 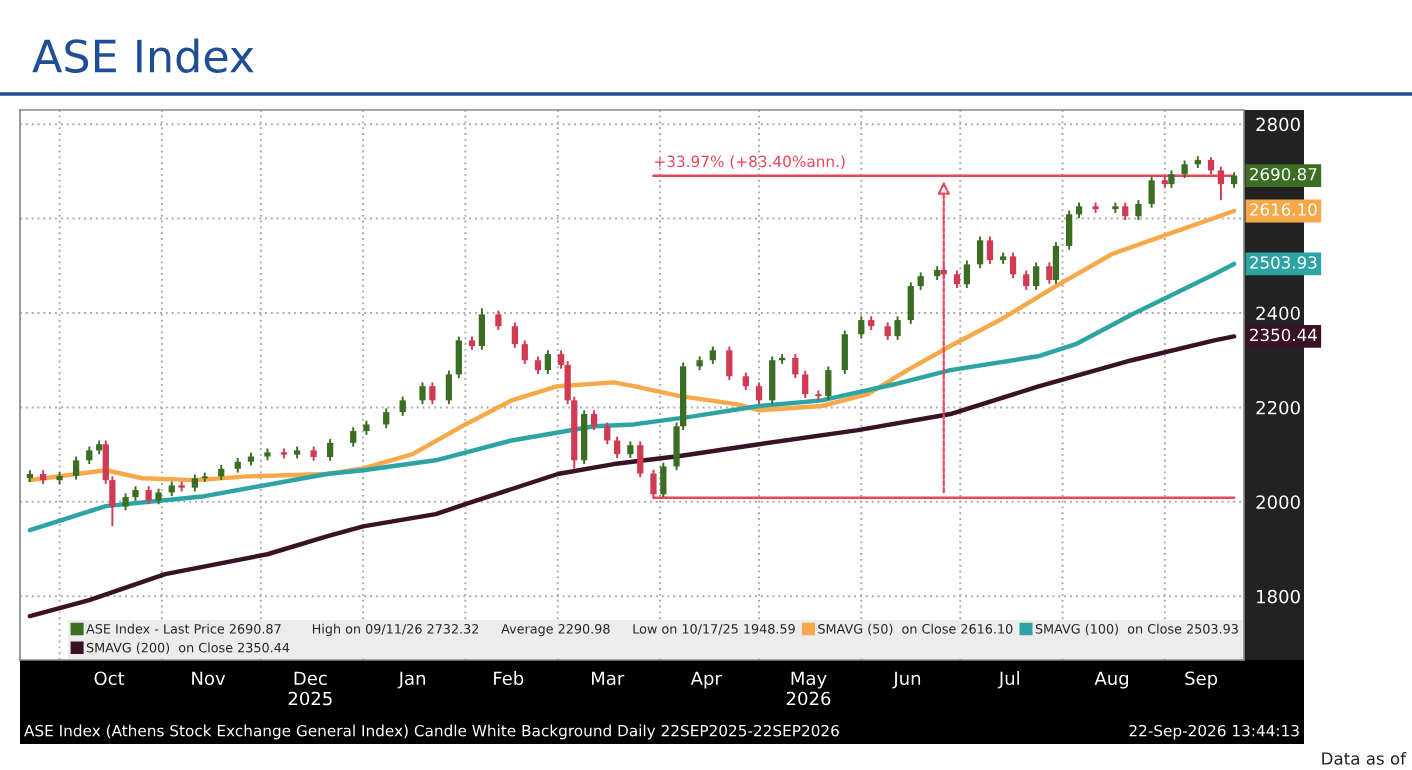 I want to click on x-tick-label: Apr, so click(x=706, y=680).